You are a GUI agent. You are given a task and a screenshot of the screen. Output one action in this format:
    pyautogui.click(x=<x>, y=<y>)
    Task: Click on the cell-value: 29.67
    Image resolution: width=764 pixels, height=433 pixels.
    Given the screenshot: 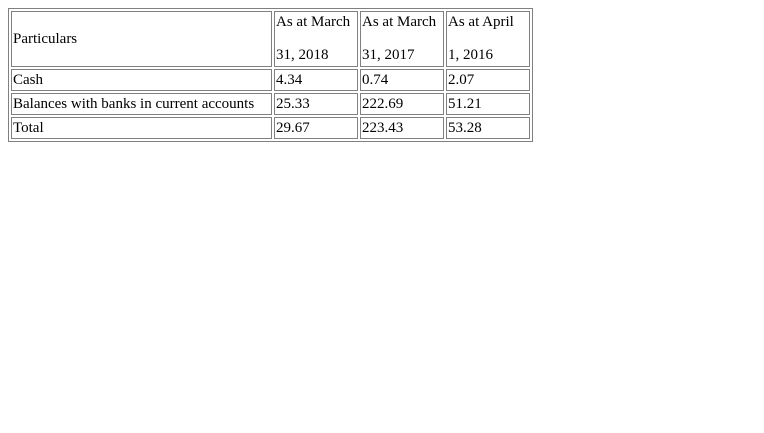 What is the action you would take?
    pyautogui.click(x=316, y=128)
    